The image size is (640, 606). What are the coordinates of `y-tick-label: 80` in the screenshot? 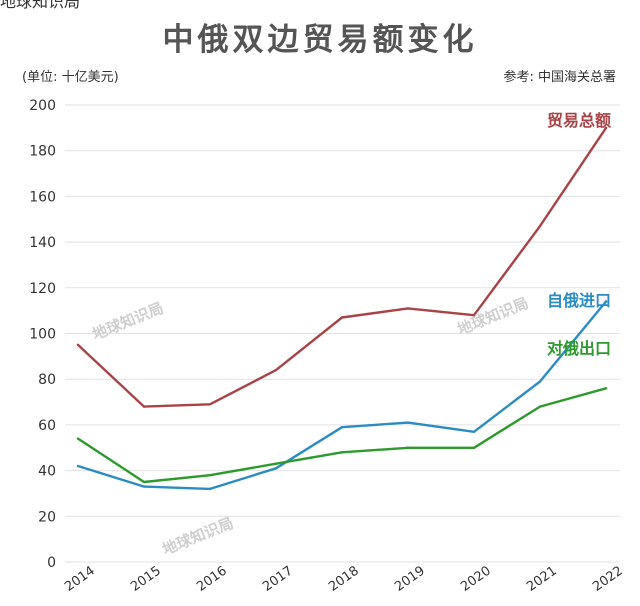 It's located at (47, 380).